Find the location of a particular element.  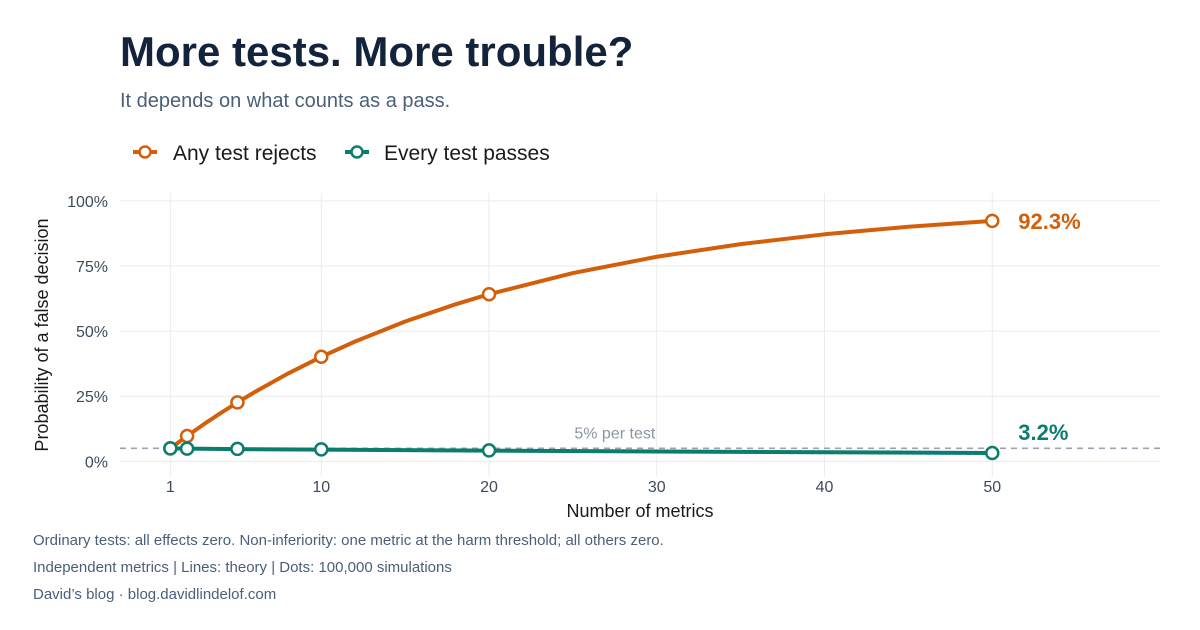

legend-marker-any-test-rejects is located at coordinates (145, 152).